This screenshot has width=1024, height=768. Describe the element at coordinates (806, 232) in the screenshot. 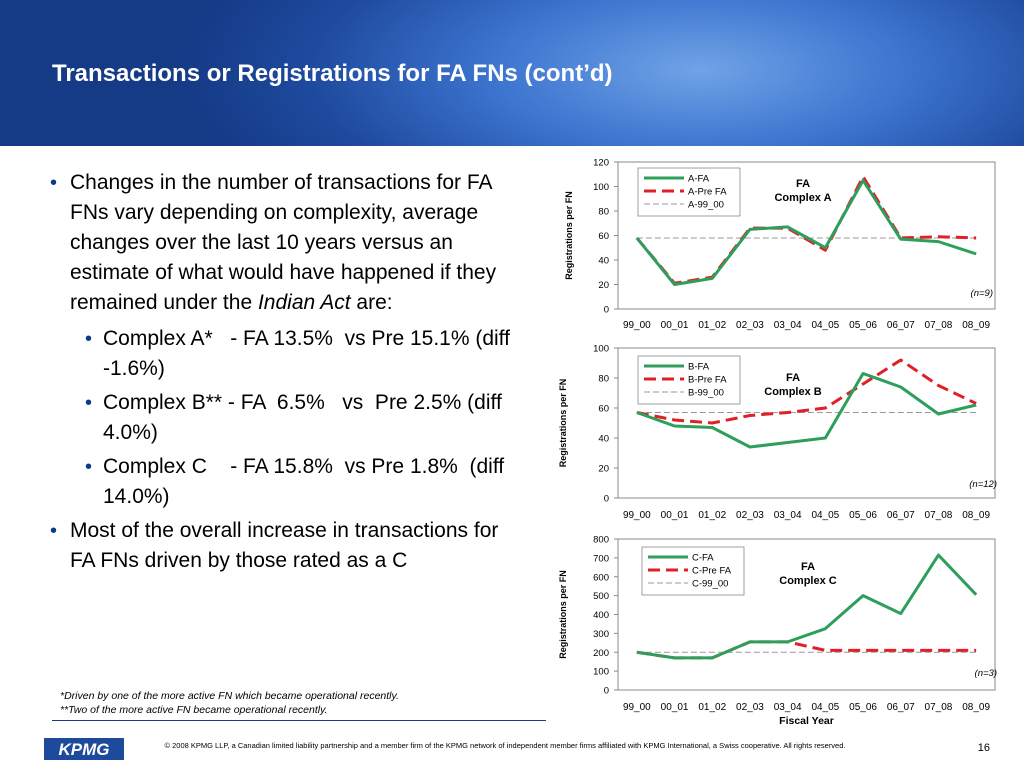

I see `series-line-a-fa` at that location.